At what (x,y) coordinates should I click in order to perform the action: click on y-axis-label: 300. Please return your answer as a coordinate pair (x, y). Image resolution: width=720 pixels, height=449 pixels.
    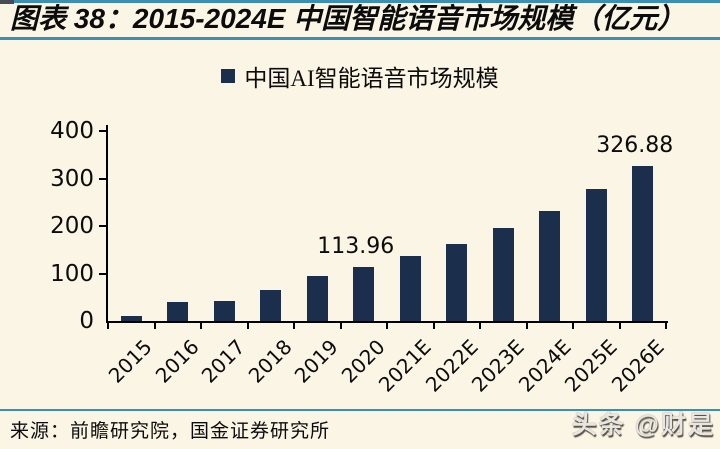
    Looking at the image, I should click on (72, 178).